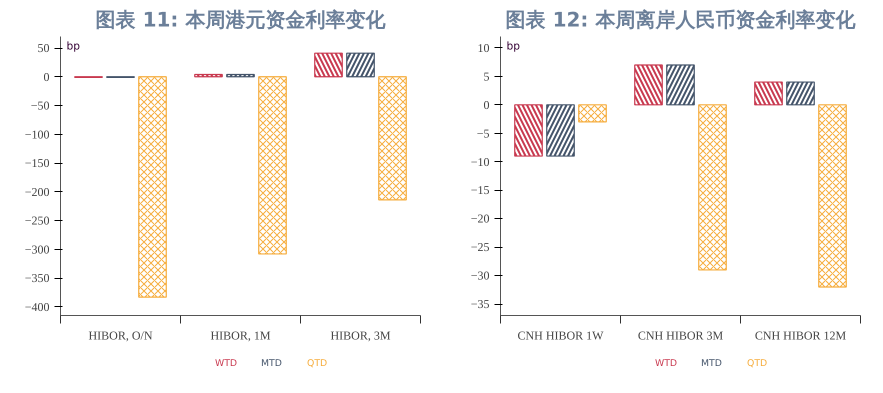  Describe the element at coordinates (37, 278) in the screenshot. I see `y-tick-label: −350` at that location.